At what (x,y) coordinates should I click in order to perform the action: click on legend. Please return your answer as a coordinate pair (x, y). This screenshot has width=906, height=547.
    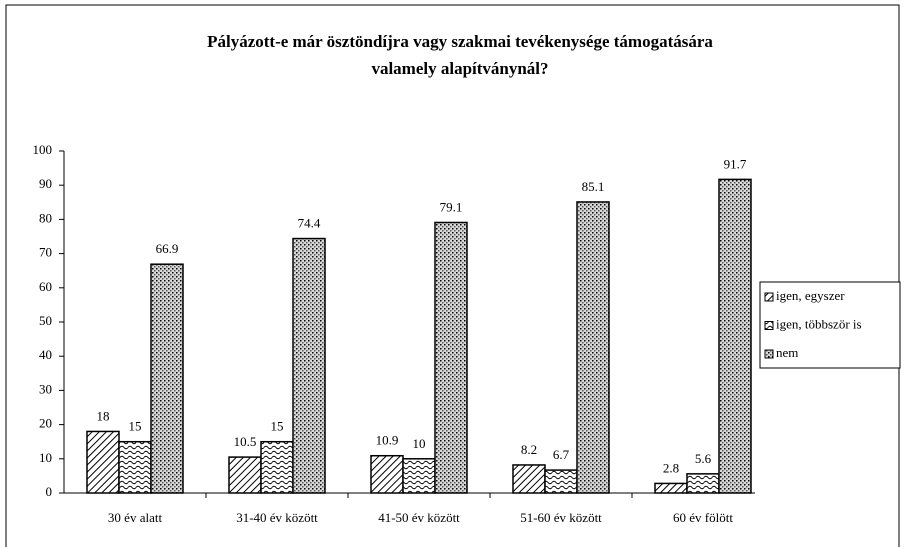
    Looking at the image, I should click on (830, 325).